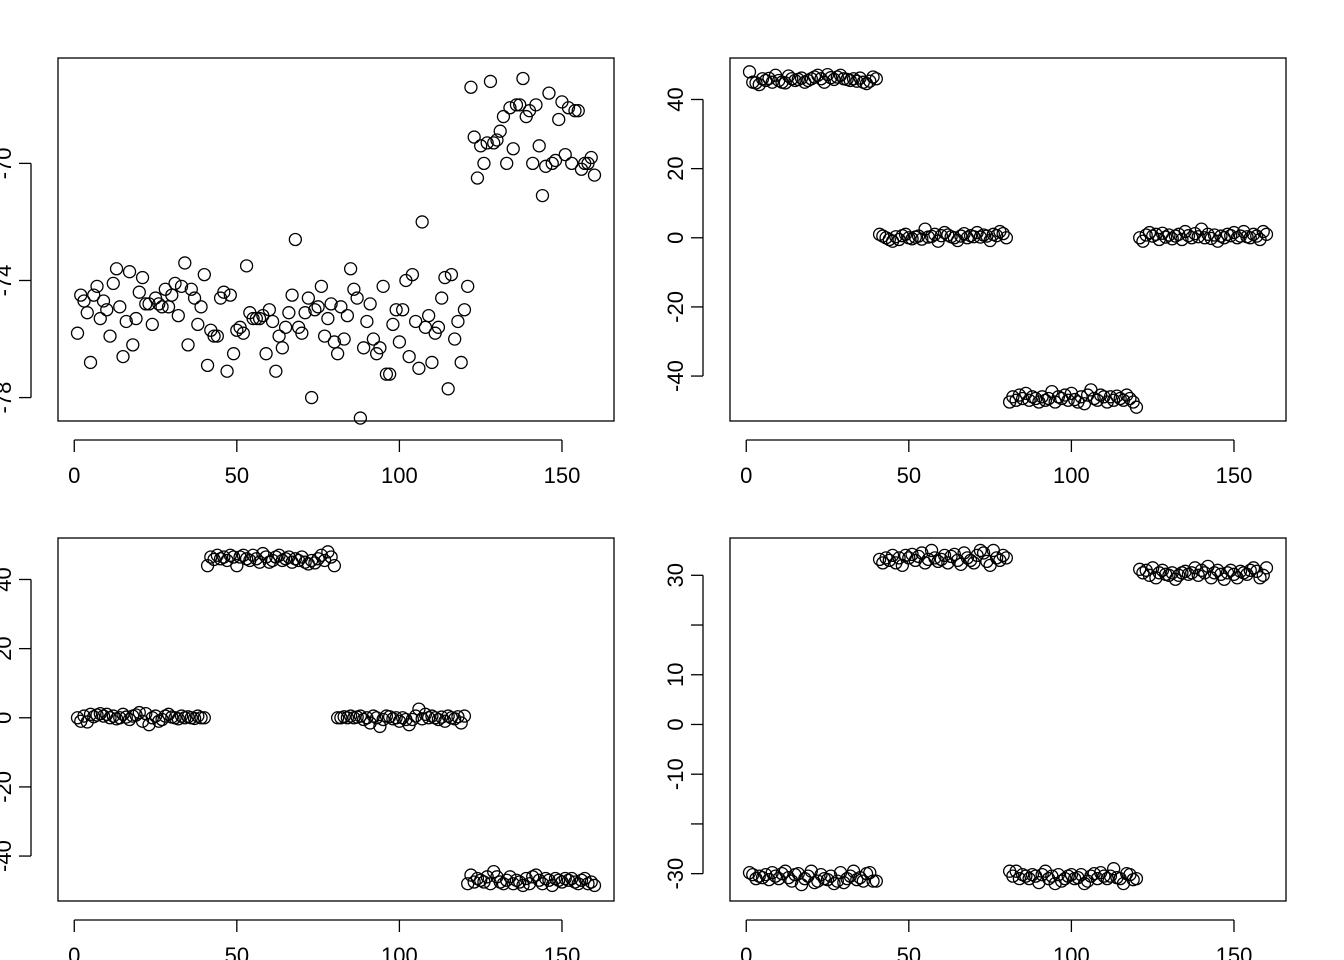 Image resolution: width=1344 pixels, height=960 pixels. What do you see at coordinates (675, 575) in the screenshot?
I see `y-tick-label: 30` at bounding box center [675, 575].